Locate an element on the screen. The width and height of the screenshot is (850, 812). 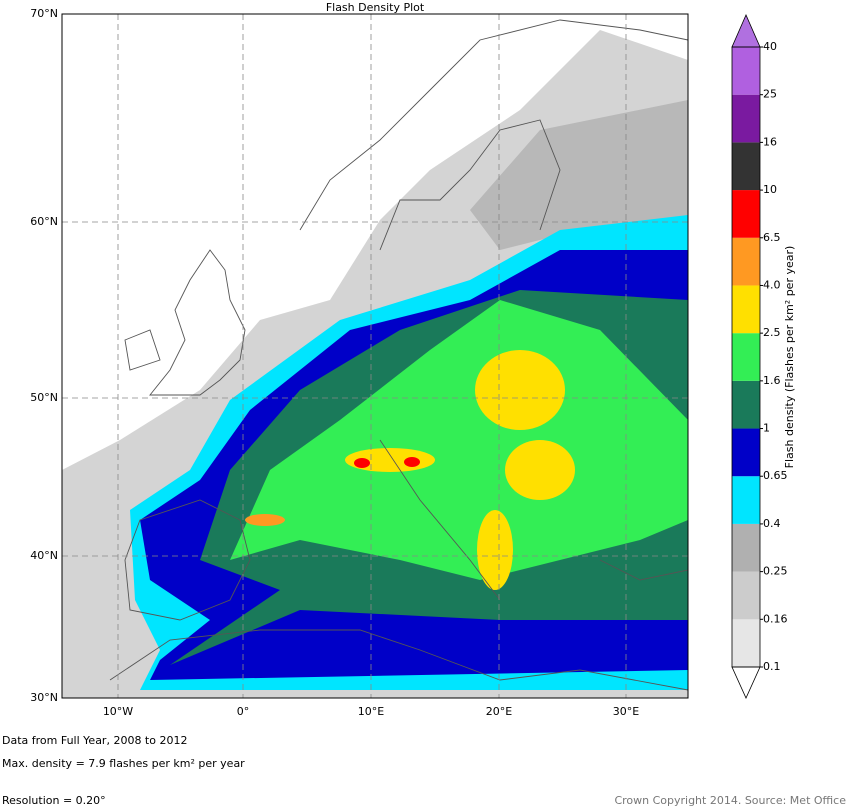
lon-label: 10°E is located at coordinates (371, 711).